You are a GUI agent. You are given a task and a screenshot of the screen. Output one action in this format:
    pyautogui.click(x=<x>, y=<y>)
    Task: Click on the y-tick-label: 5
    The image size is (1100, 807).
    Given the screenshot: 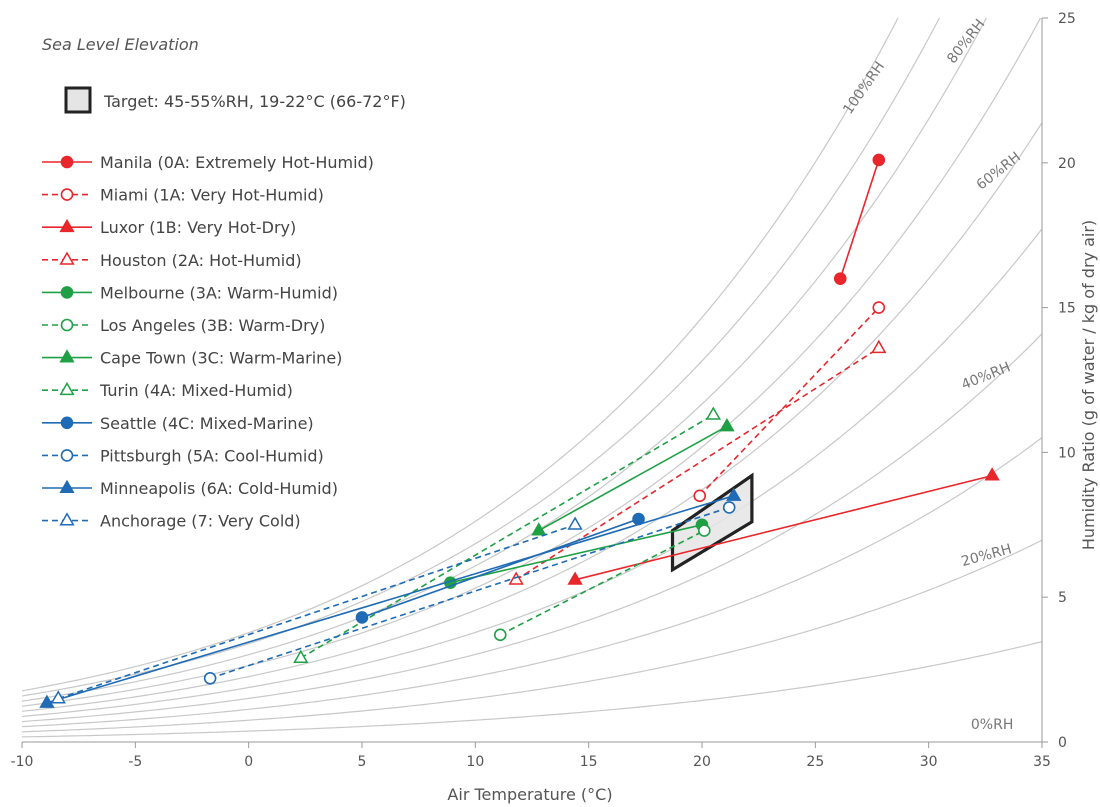 What is the action you would take?
    pyautogui.click(x=1062, y=598)
    